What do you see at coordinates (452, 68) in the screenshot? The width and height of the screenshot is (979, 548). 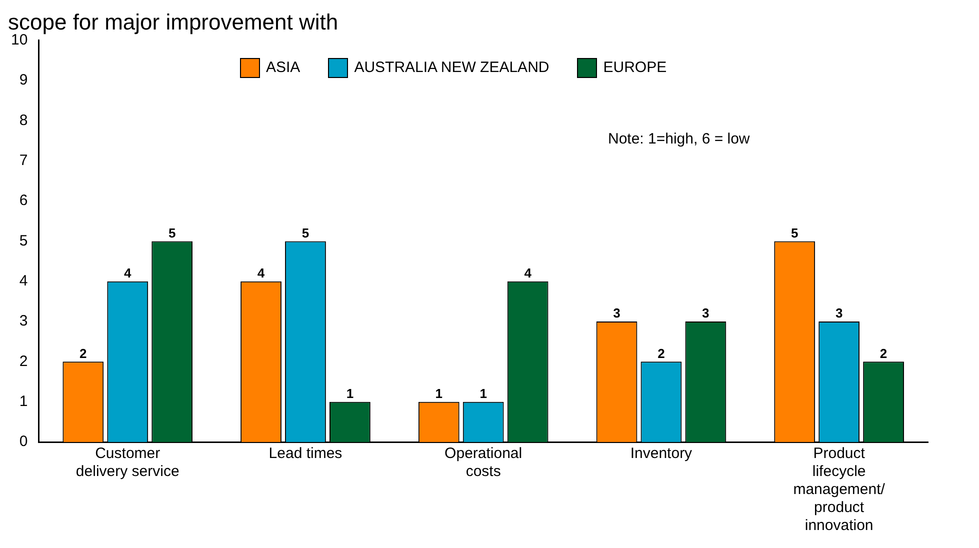 I see `legend-label: AUSTRALIA NEW ZEALAND` at bounding box center [452, 68].